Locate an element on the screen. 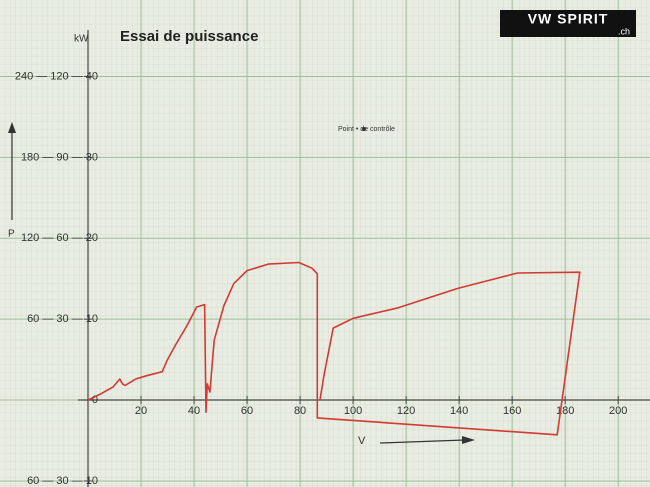 The height and width of the screenshot is (487, 650). logo-box is located at coordinates (568, 23).